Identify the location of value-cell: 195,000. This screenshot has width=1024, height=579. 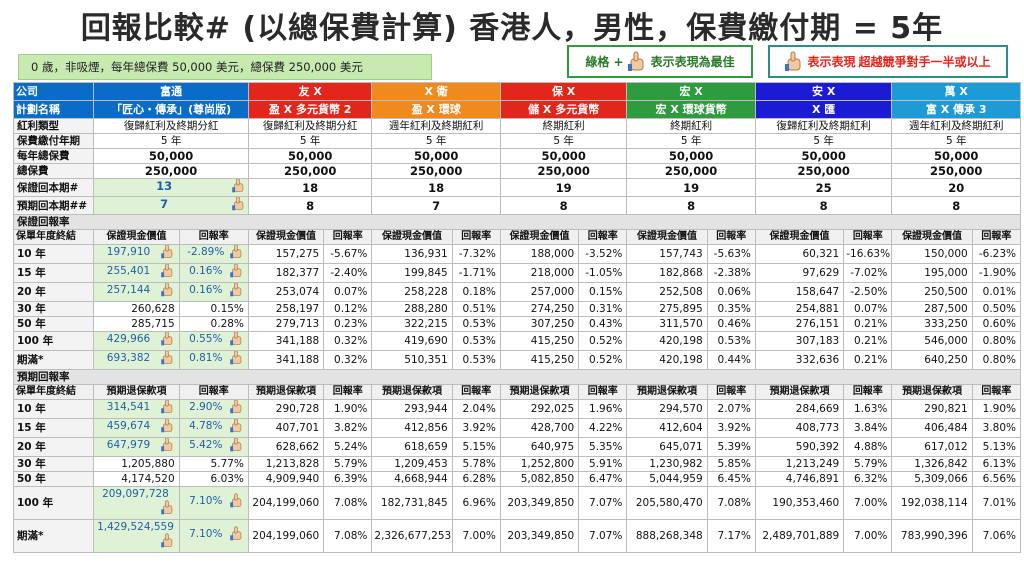
(932, 273).